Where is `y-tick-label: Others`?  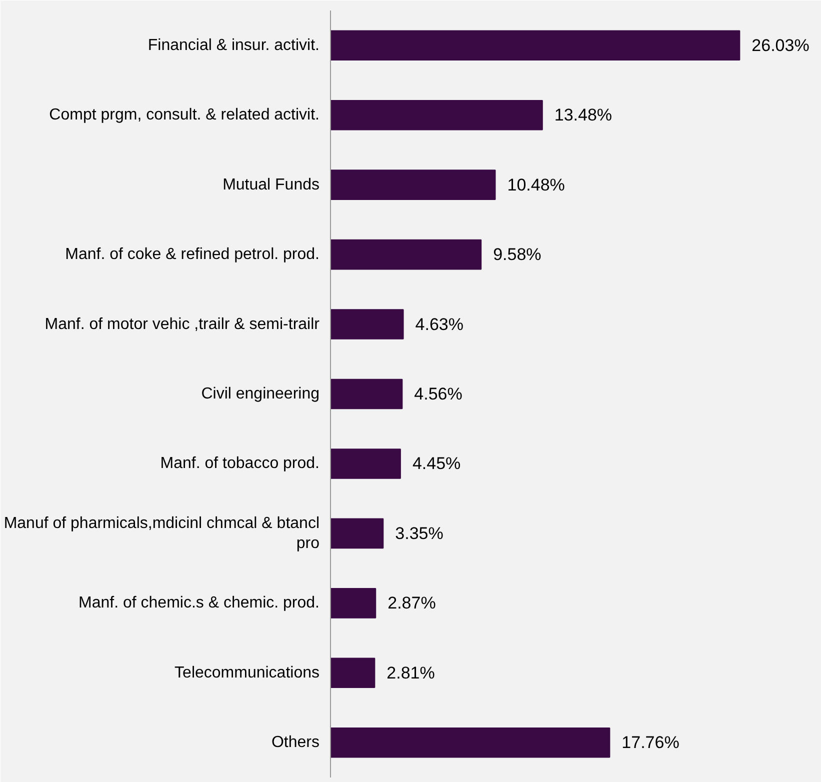
y-tick-label: Others is located at coordinates (295, 743).